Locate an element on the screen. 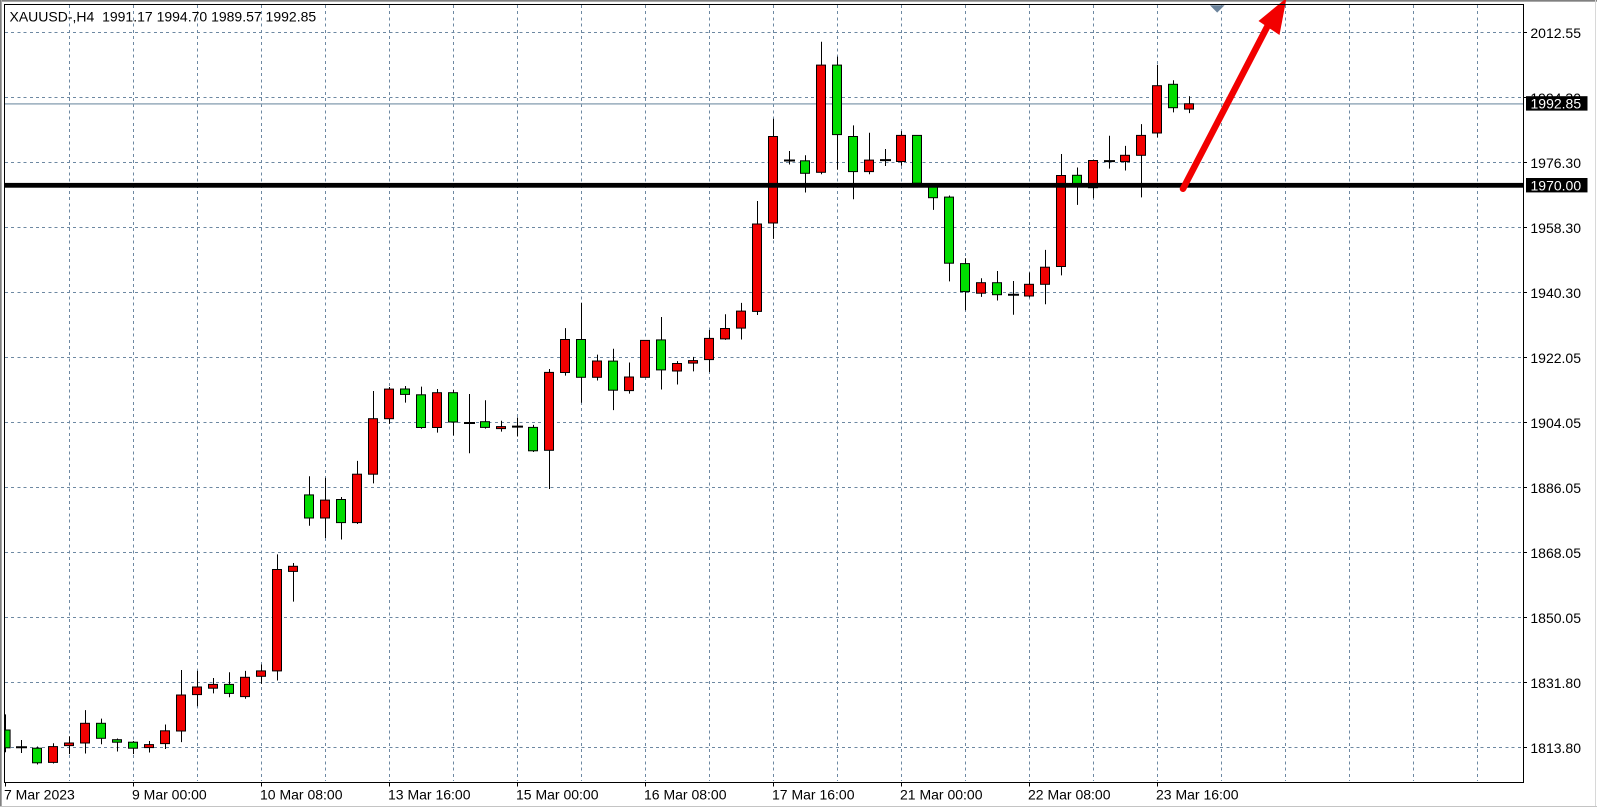 The image size is (1597, 811). svg-text: 1970.00 is located at coordinates (1556, 185).